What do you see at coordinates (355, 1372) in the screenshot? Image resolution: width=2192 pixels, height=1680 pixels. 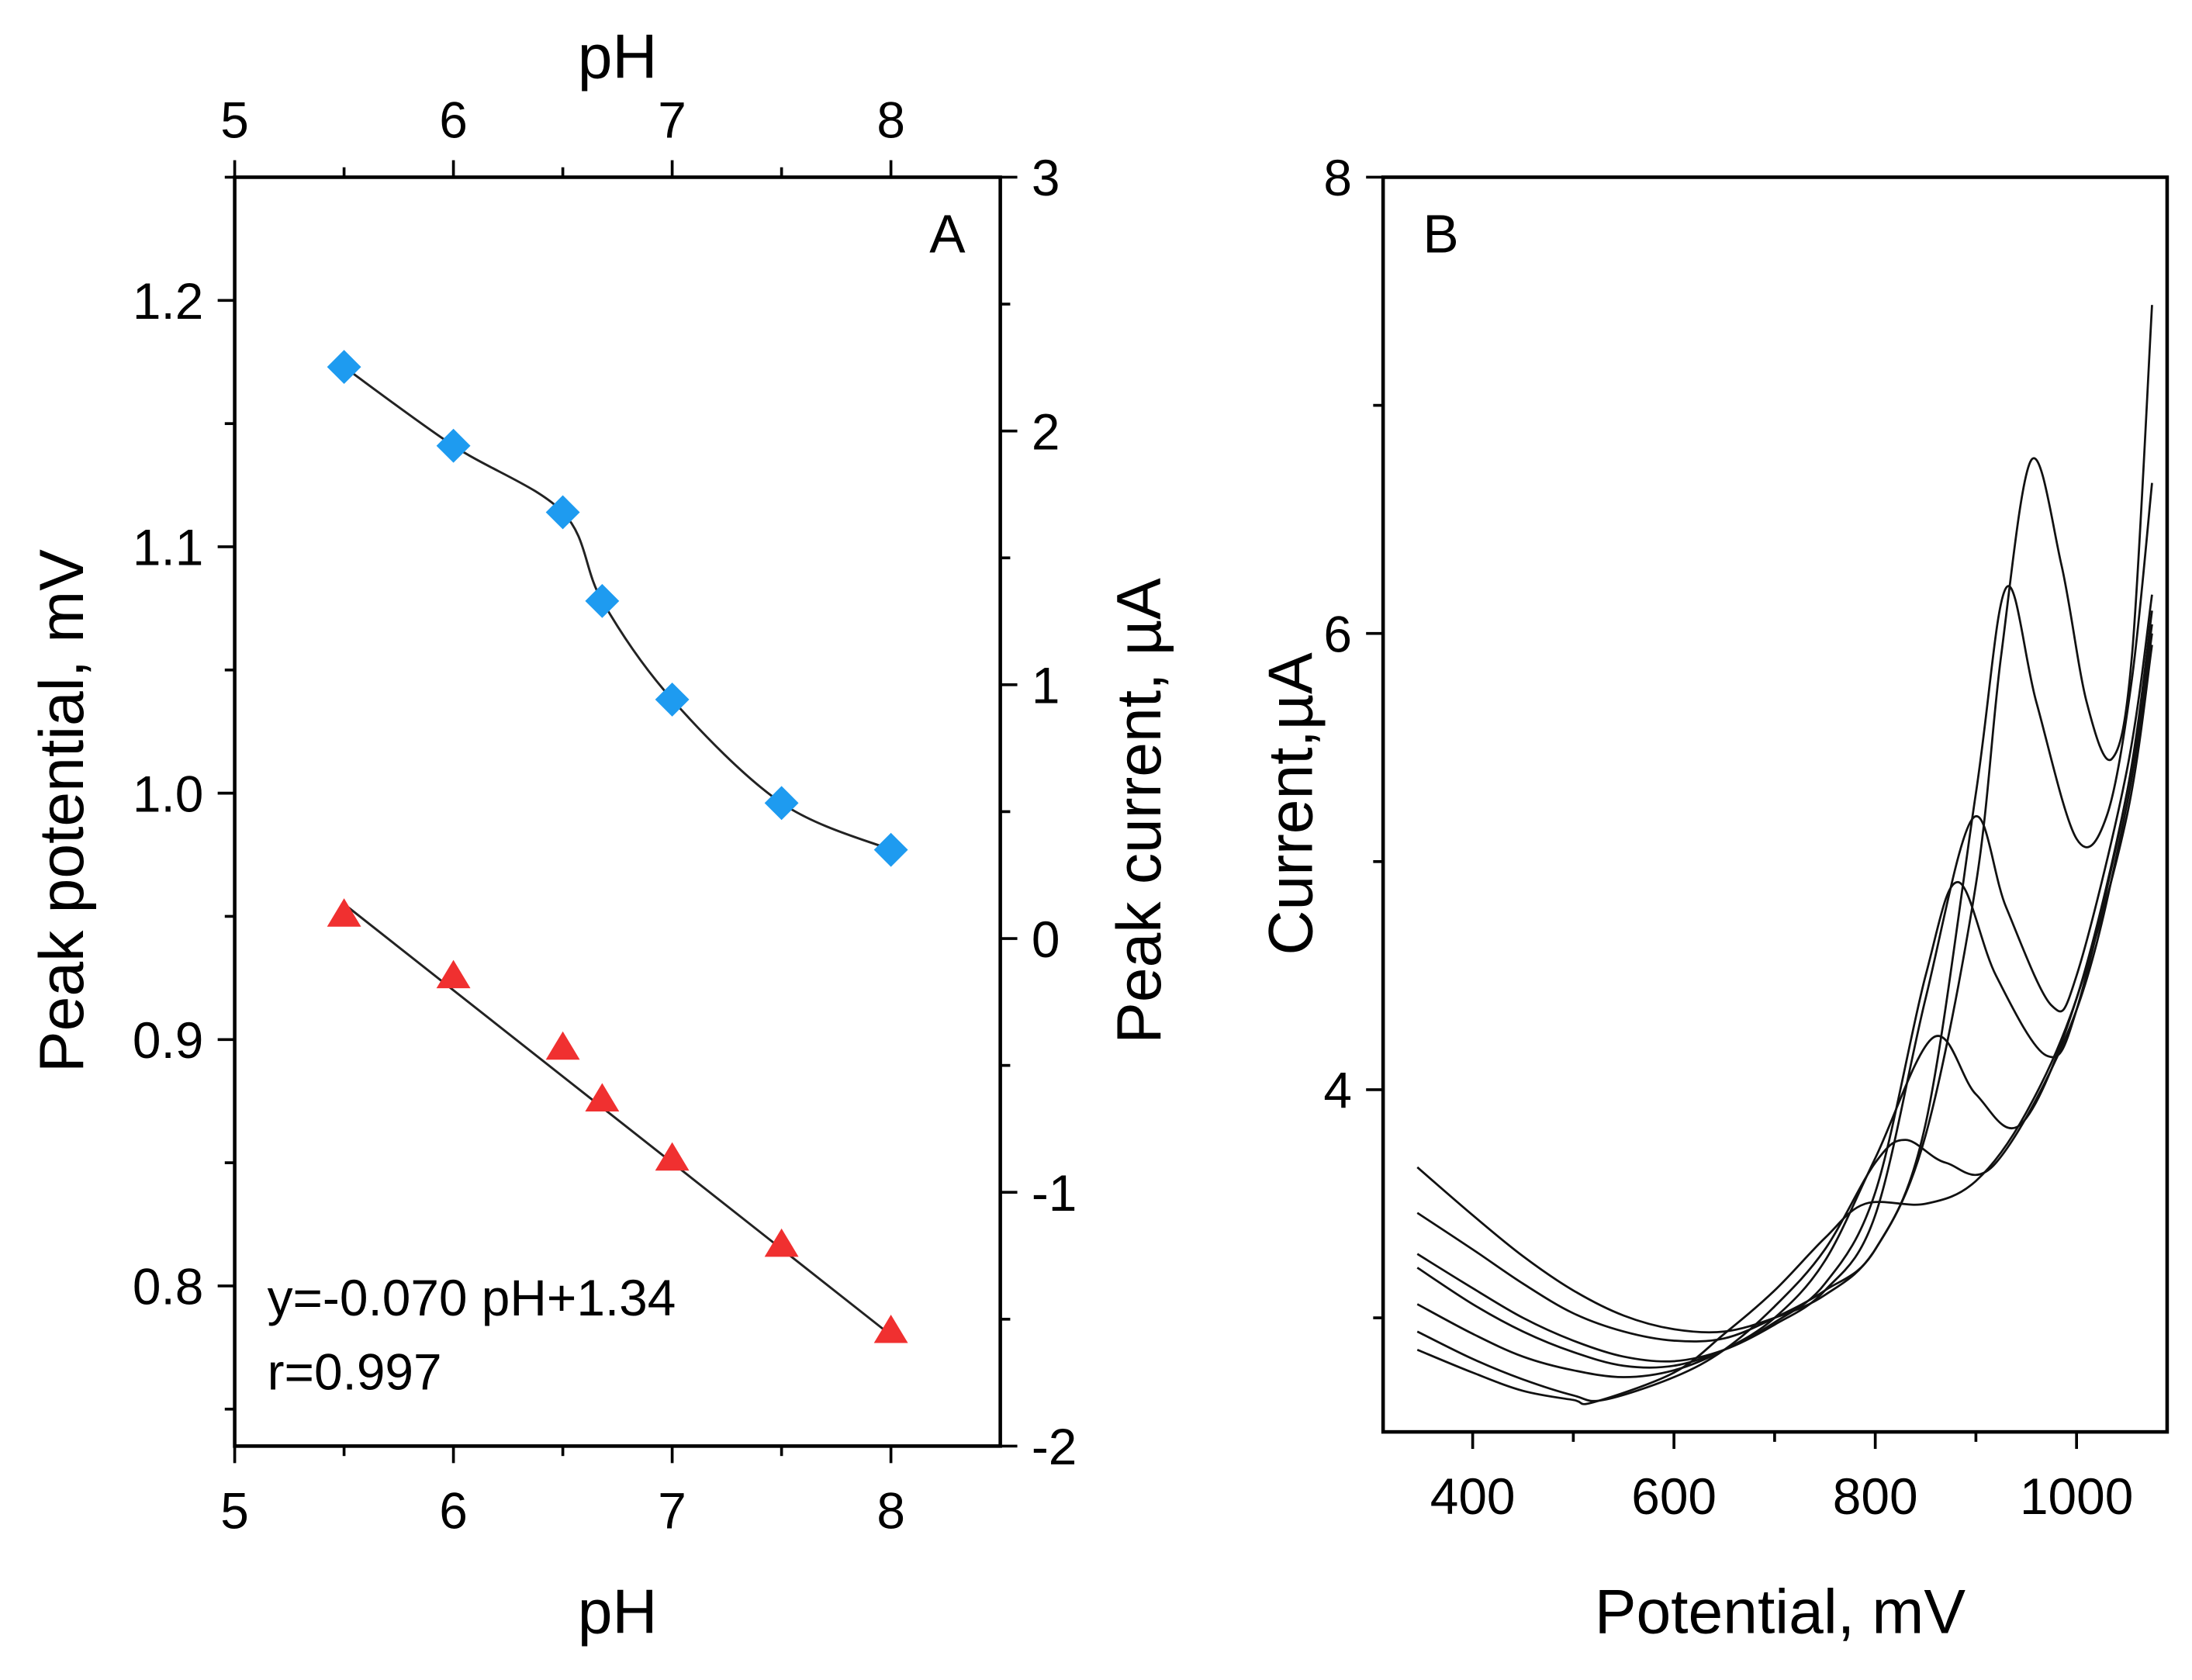 I see `fit-r-value: r=0.997` at bounding box center [355, 1372].